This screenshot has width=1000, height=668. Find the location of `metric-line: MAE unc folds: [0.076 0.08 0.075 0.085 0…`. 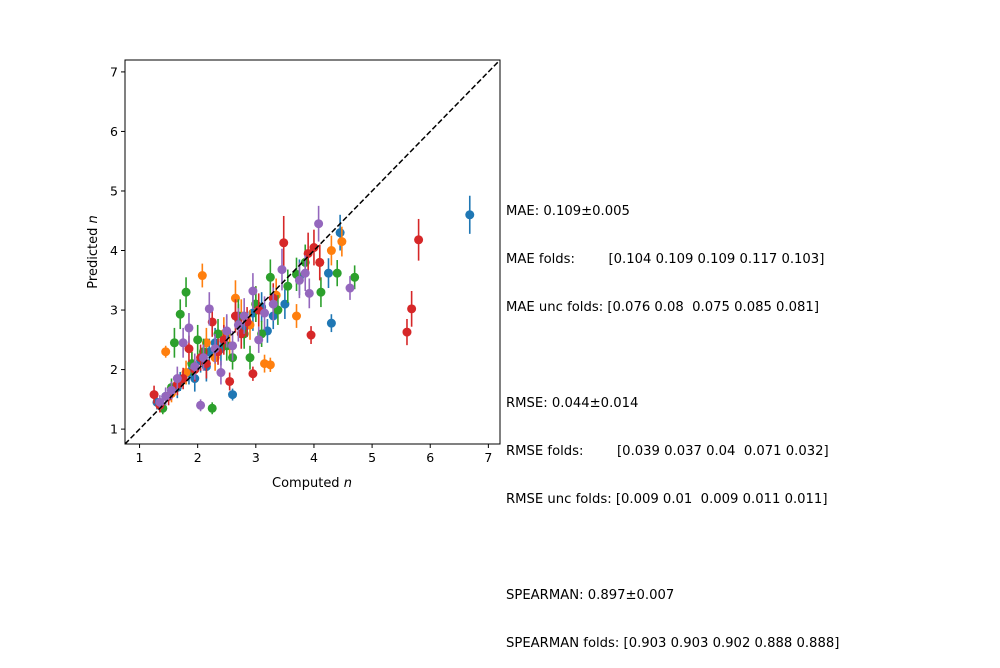

metric-line: MAE unc folds: [0.076 0.08 0.075 0.085 0… is located at coordinates (662, 307).